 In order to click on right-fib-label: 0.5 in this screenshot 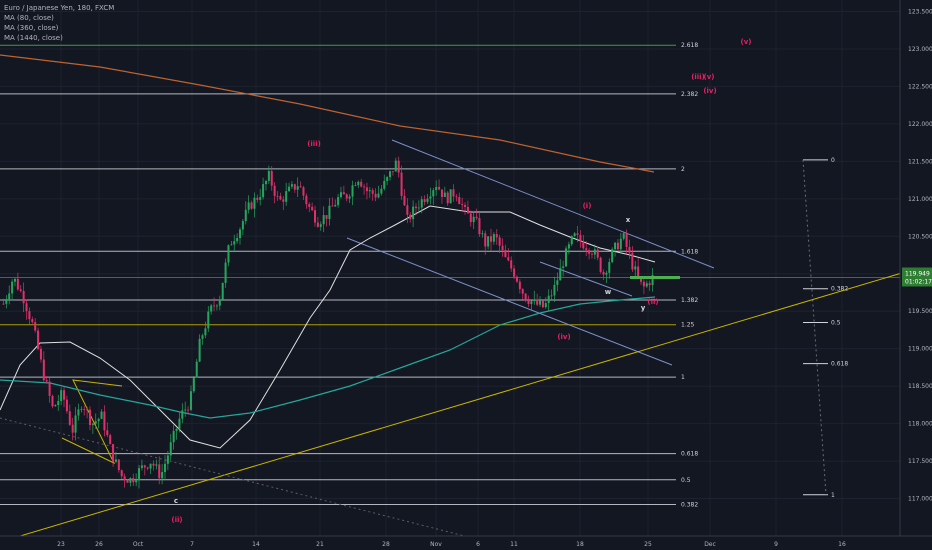, I will do `click(836, 322)`.